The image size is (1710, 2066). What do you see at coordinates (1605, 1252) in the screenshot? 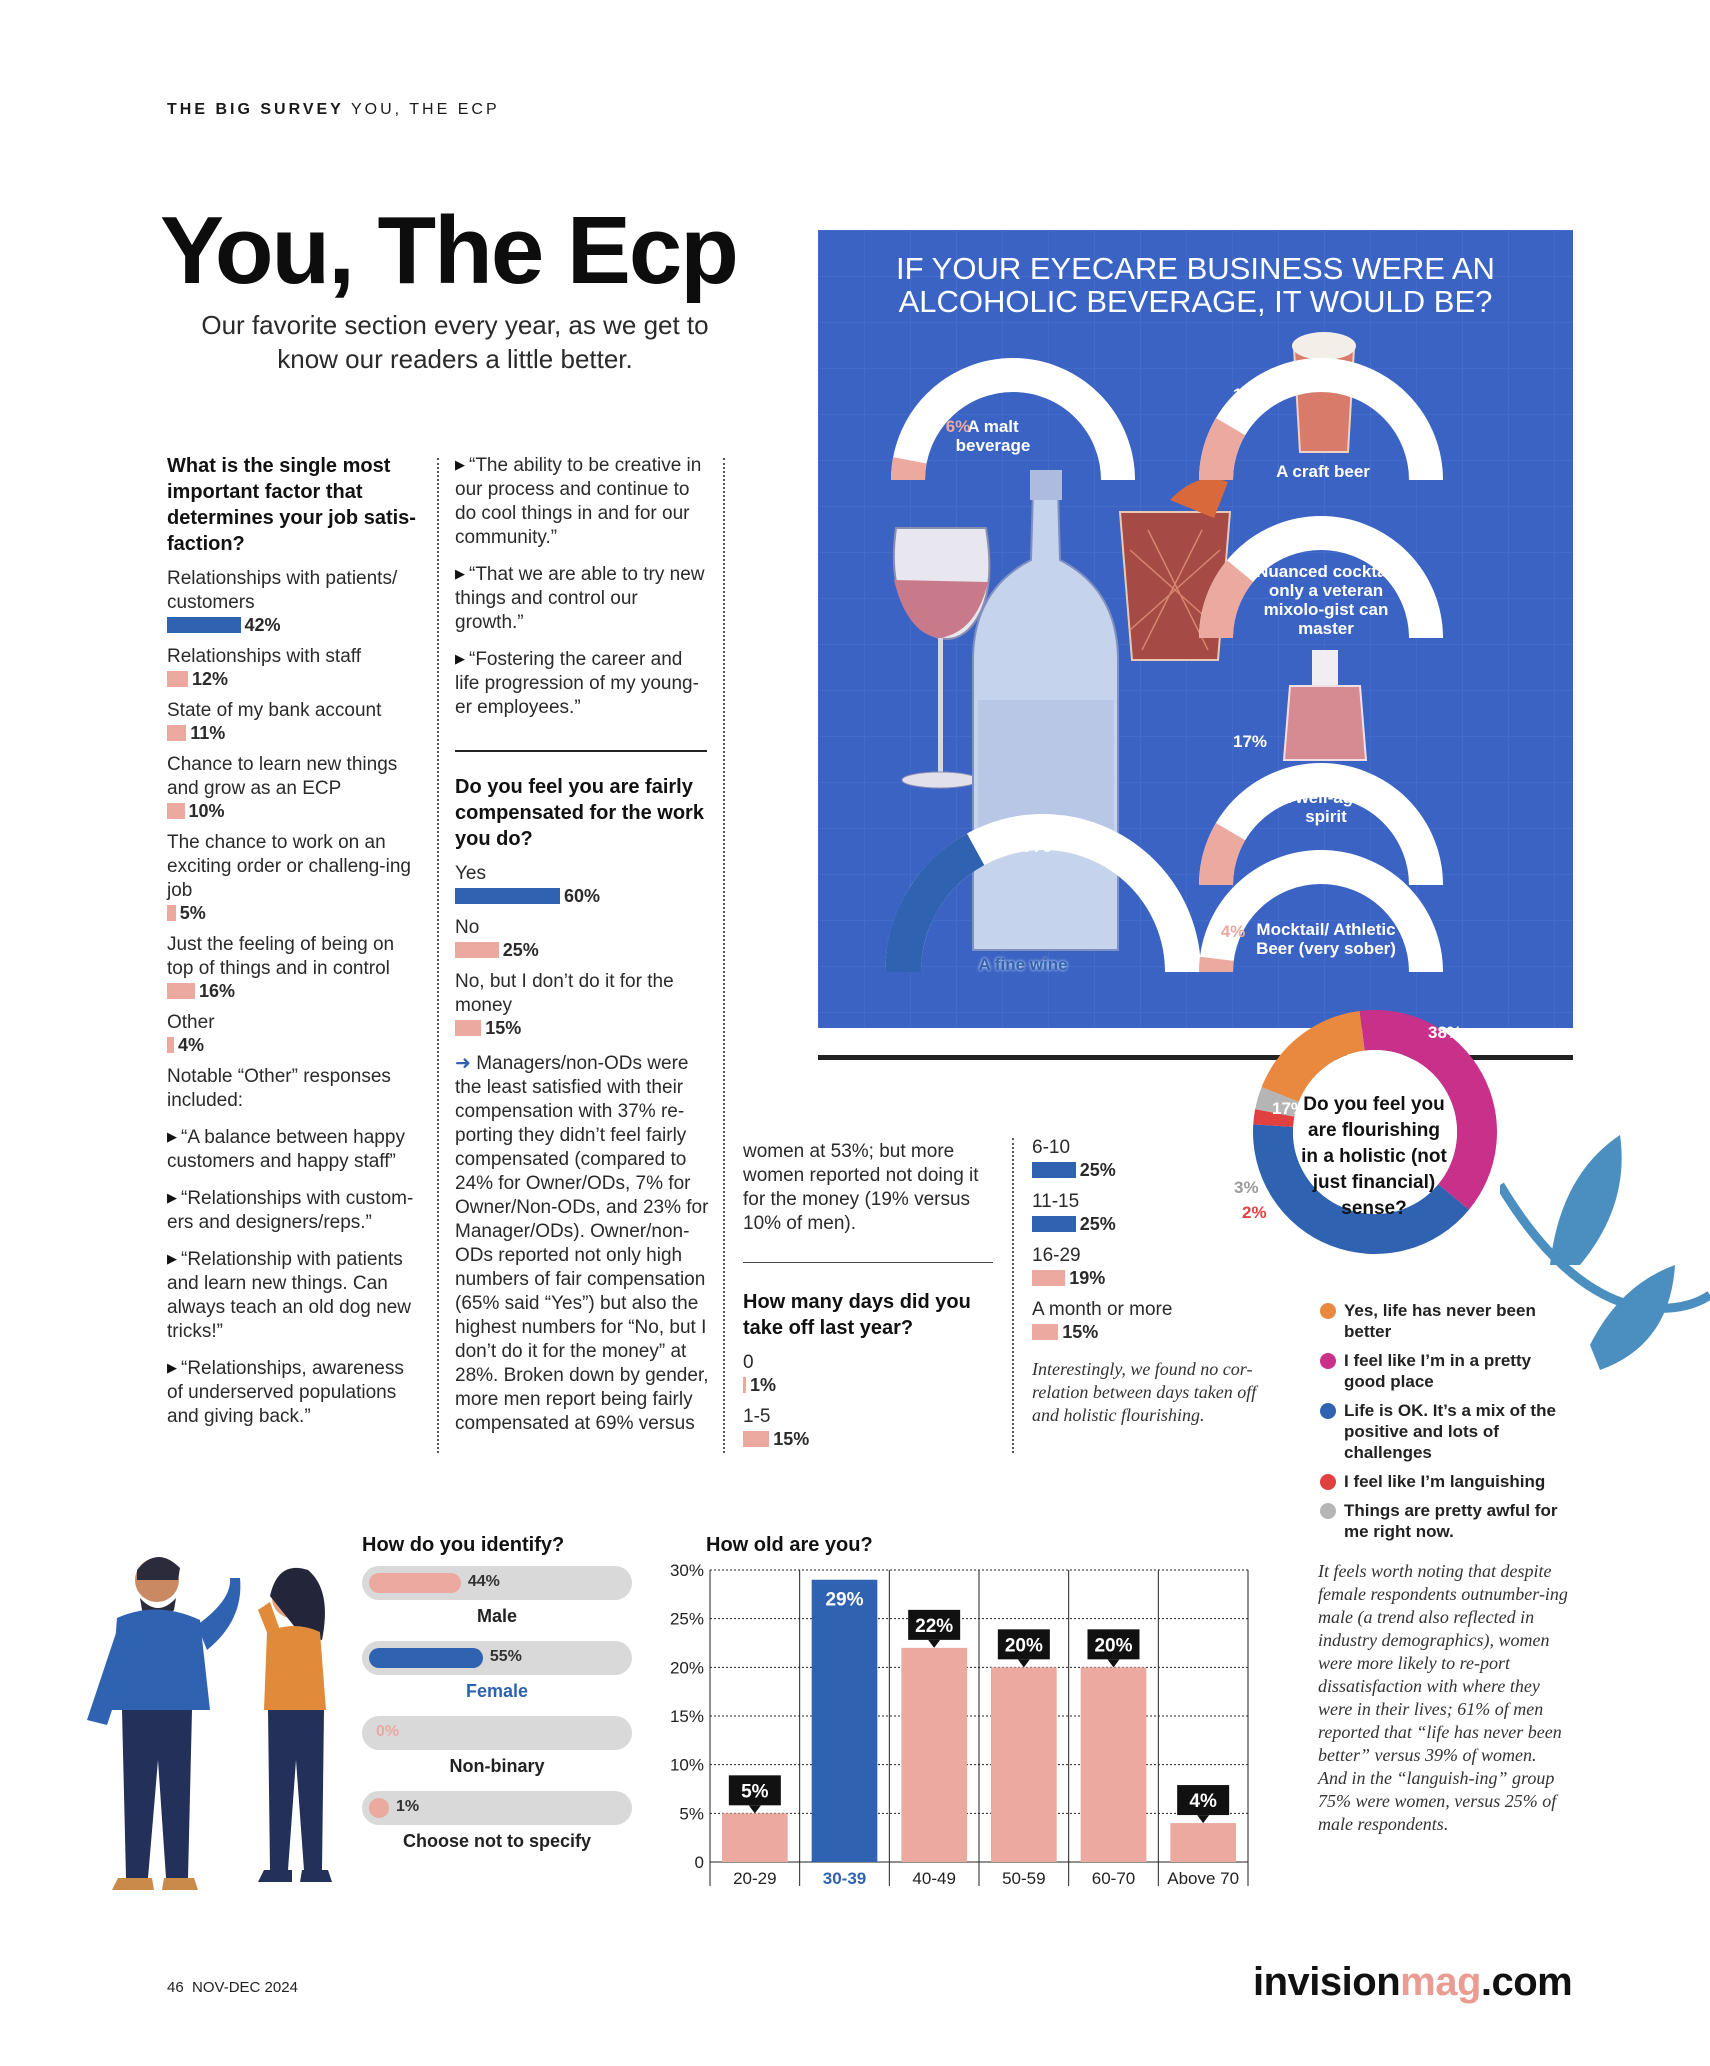
I see `leaf-branch-illustration` at bounding box center [1605, 1252].